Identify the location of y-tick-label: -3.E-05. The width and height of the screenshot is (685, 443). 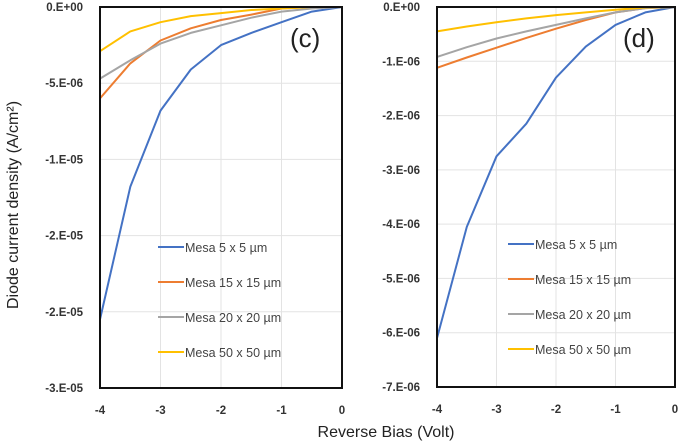
(64, 389).